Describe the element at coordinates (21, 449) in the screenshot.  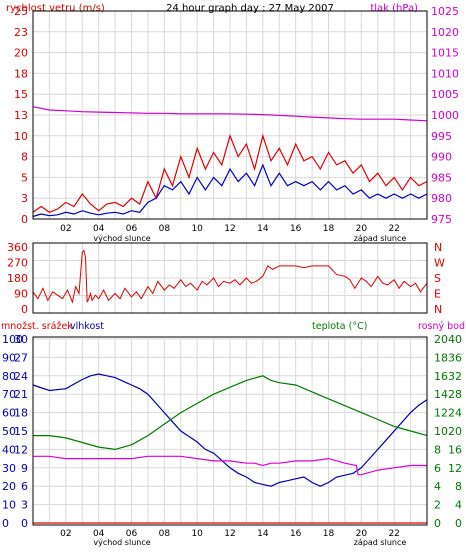
I see `precip-tick-label: 12` at that location.